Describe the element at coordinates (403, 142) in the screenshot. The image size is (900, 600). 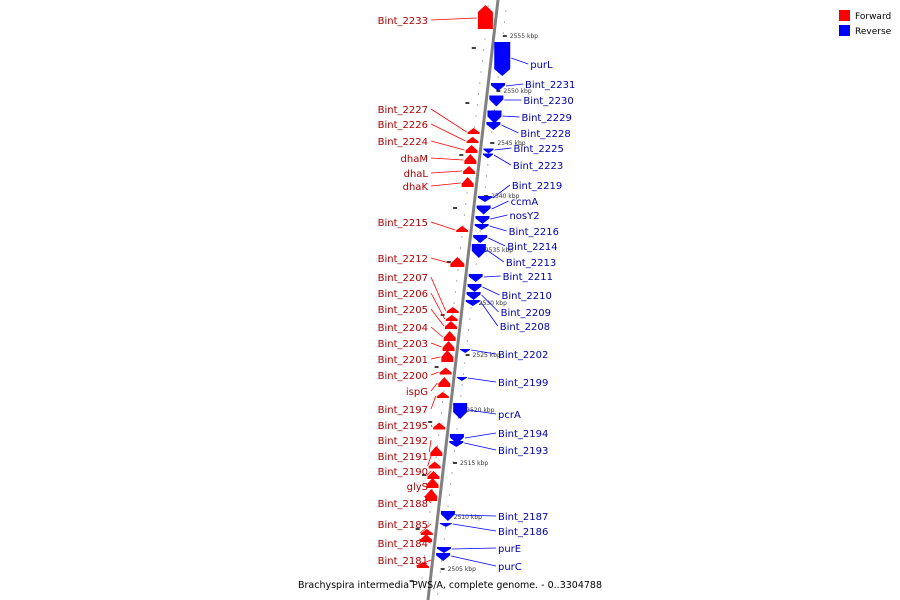
I see `gene-label-Bint_2224: Bint_2224` at that location.